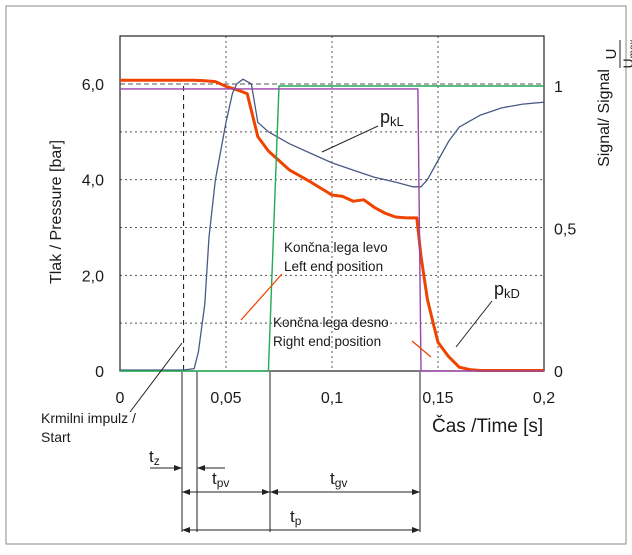  What do you see at coordinates (99, 372) in the screenshot?
I see `y-tick-label: 0` at bounding box center [99, 372].